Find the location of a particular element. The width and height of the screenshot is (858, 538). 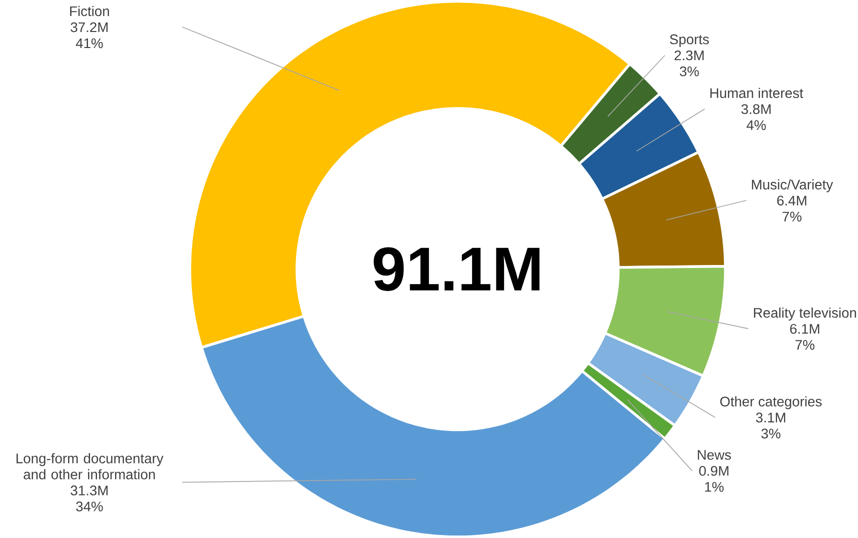

text: 1% is located at coordinates (714, 487).